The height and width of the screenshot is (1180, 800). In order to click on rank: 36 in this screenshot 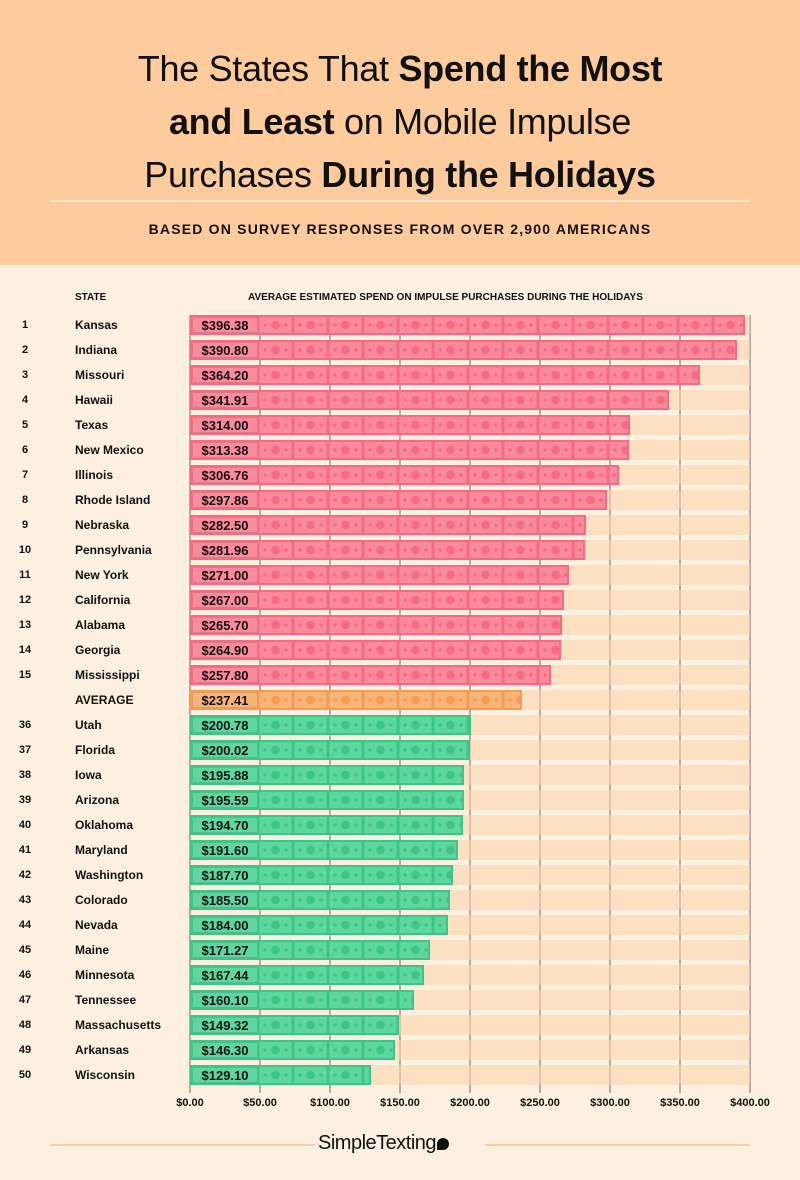, I will do `click(25, 725)`.